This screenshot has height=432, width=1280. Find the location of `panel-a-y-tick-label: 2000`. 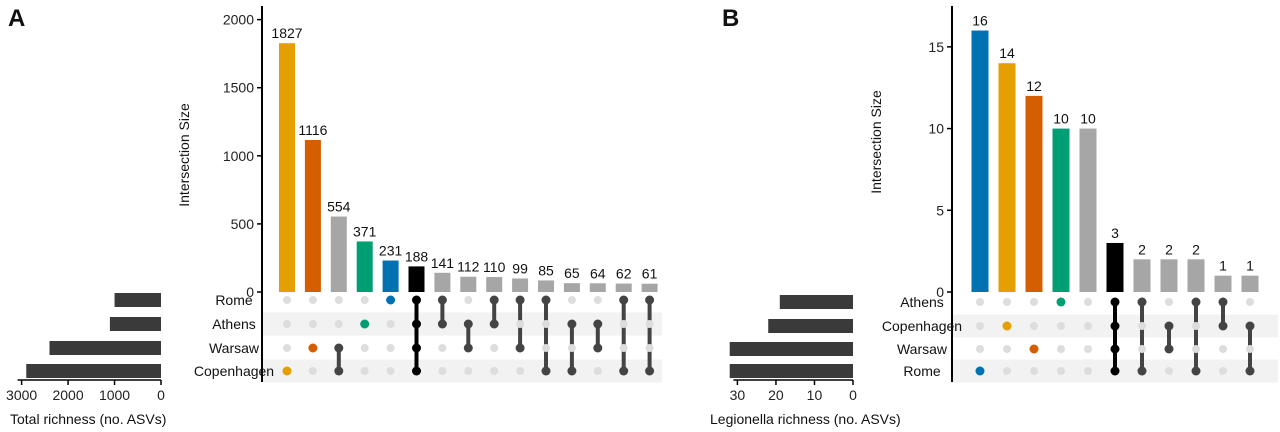

panel-a-y-tick-label: 2000 is located at coordinates (238, 20).